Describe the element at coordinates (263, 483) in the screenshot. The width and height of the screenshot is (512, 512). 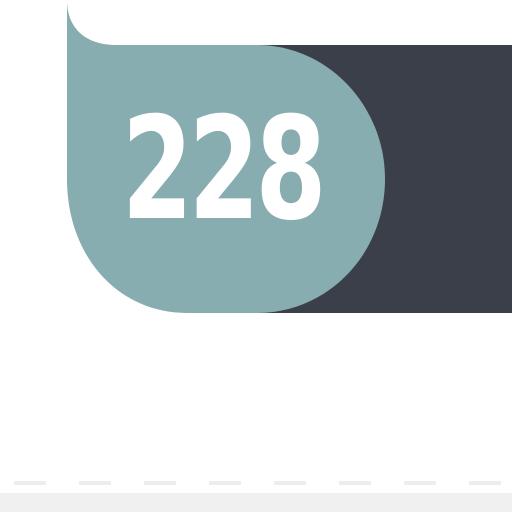
I see `dashed-divider` at that location.